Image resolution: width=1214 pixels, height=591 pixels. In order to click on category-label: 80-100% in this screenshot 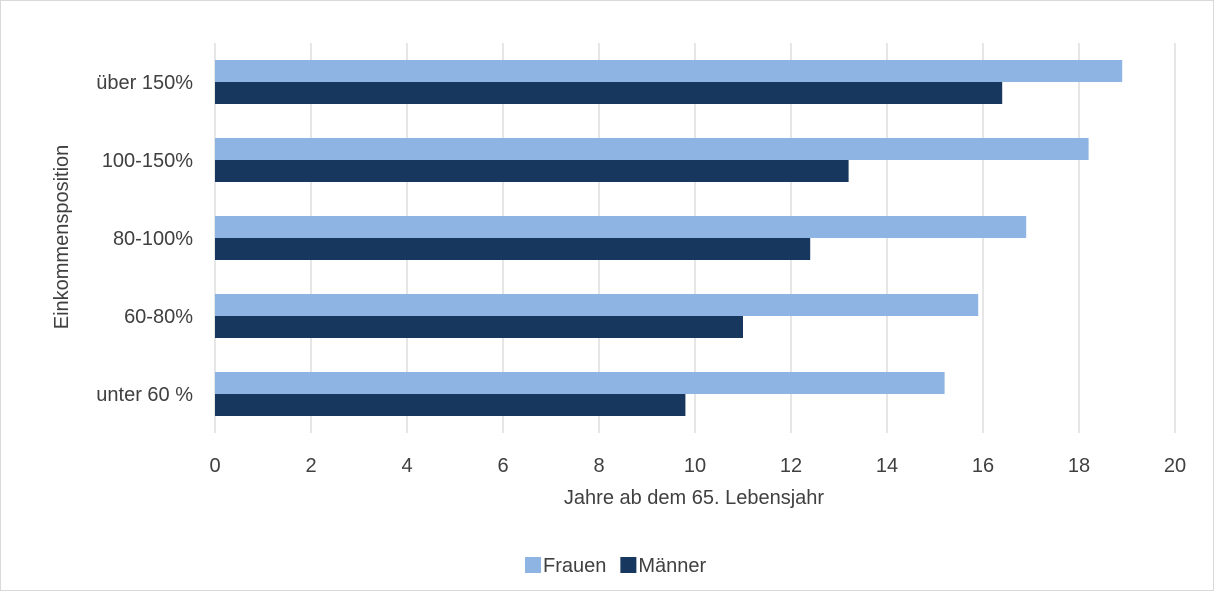, I will do `click(153, 239)`.